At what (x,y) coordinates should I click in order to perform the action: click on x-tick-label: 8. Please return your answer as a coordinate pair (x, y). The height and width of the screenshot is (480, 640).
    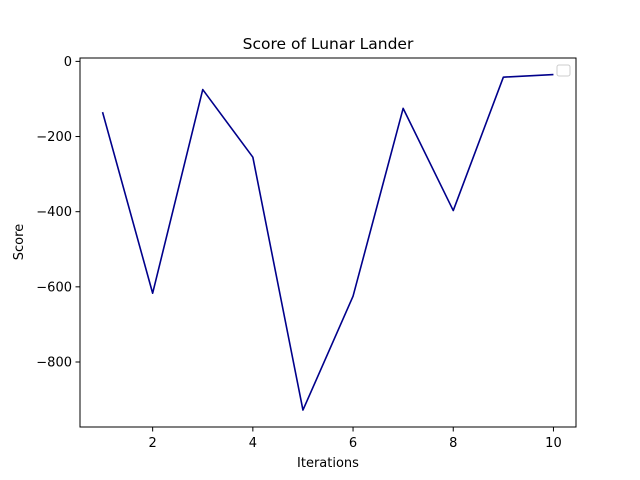
    Looking at the image, I should click on (453, 443).